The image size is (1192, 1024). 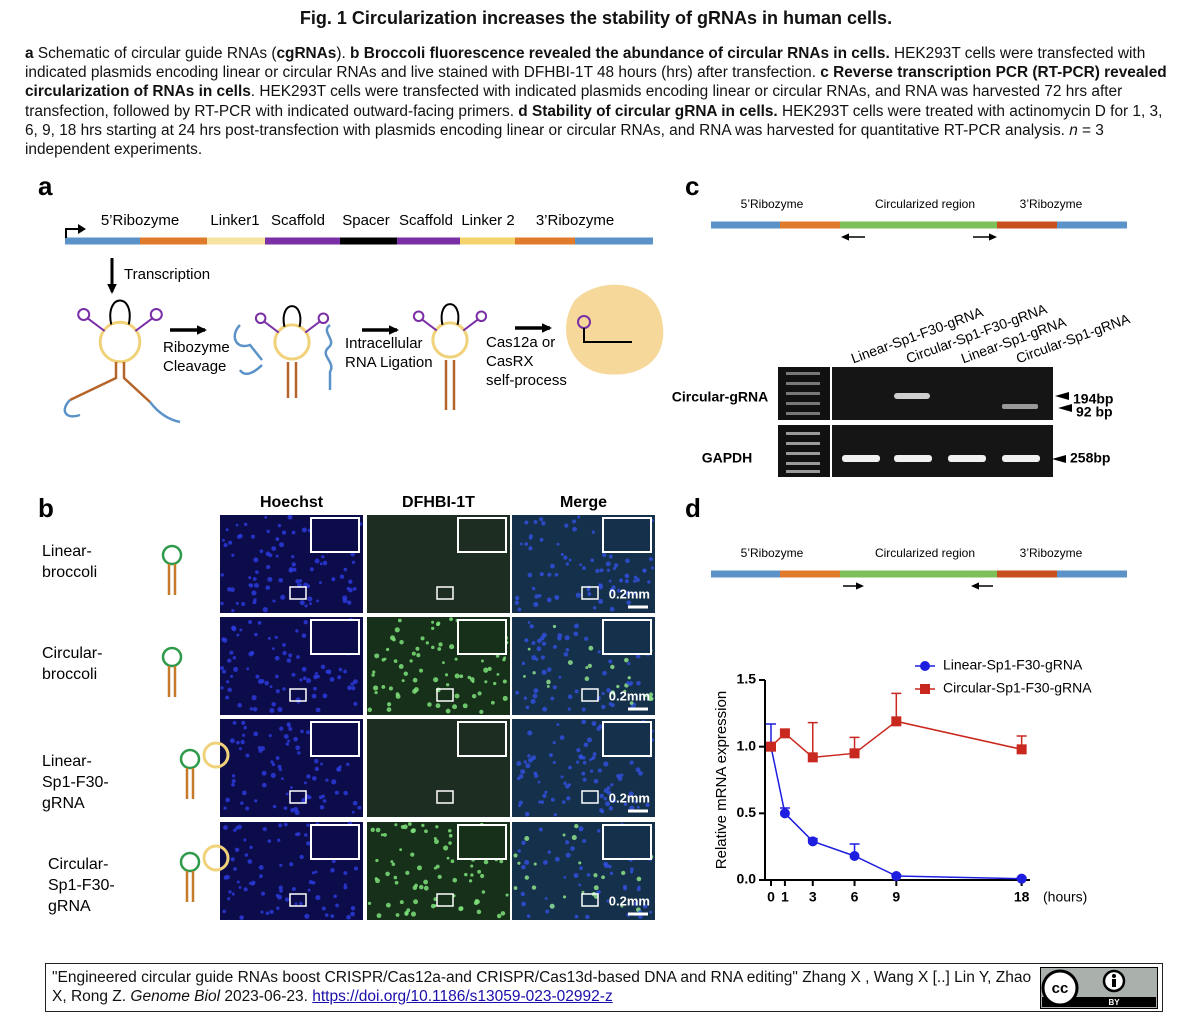 I want to click on marker, so click(x=925, y=666).